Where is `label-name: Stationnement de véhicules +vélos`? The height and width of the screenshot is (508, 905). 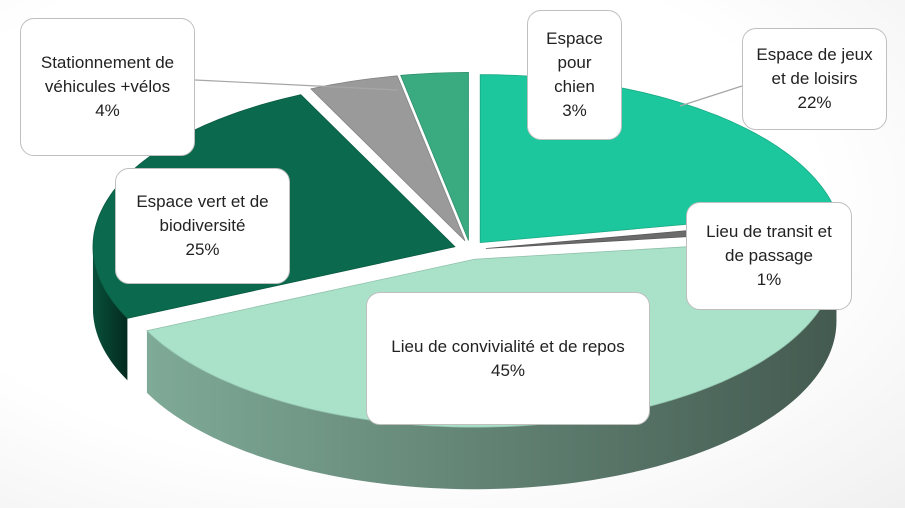
label-name: Stationnement de véhicules +vélos is located at coordinates (107, 74).